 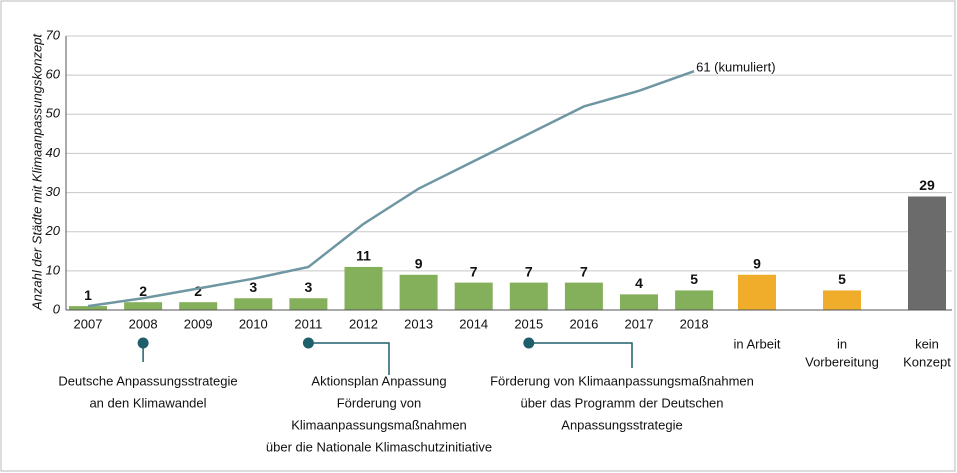 What do you see at coordinates (694, 323) in the screenshot?
I see `x-tick-label: 2018` at bounding box center [694, 323].